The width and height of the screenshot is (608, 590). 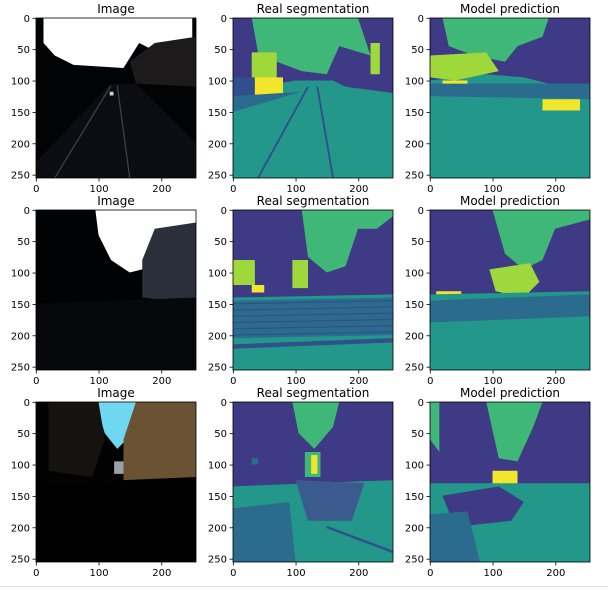 What do you see at coordinates (118, 43) in the screenshot?
I see `sky-bright` at bounding box center [118, 43].